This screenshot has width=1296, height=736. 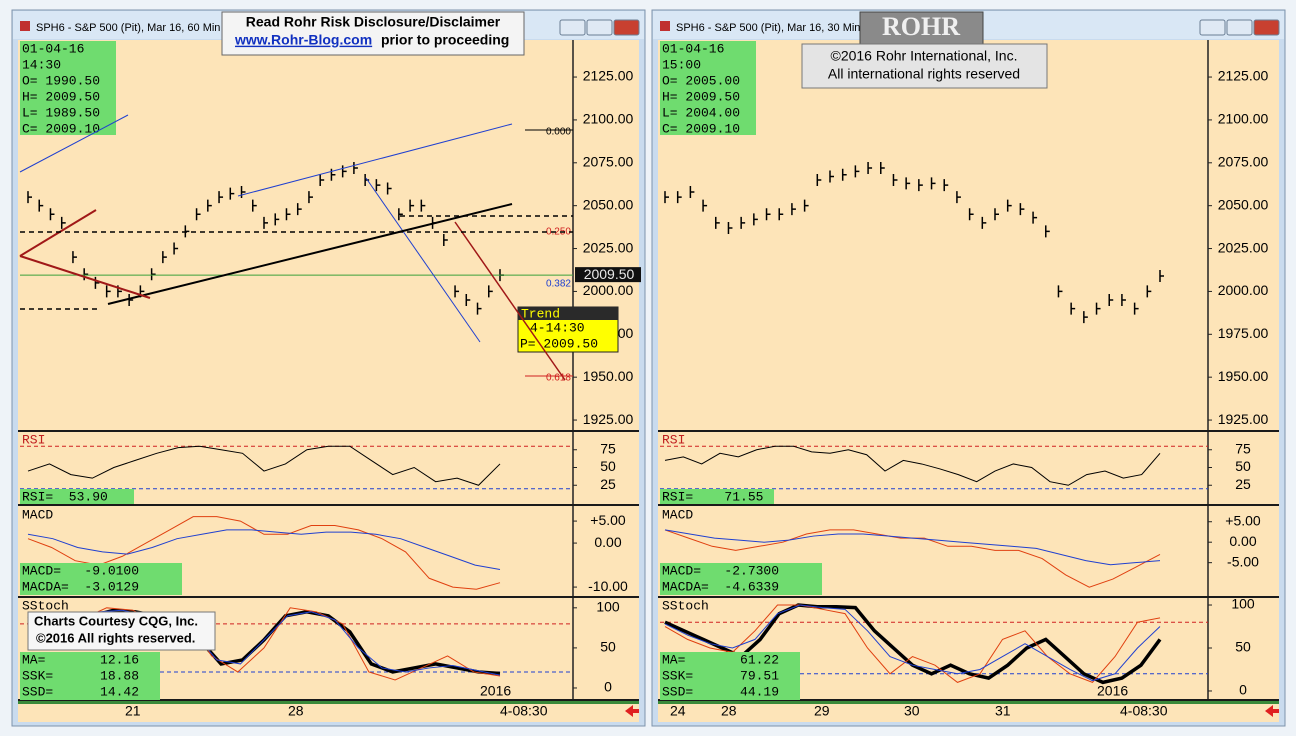 What do you see at coordinates (373, 33) in the screenshot?
I see `disclaimer-box` at bounding box center [373, 33].